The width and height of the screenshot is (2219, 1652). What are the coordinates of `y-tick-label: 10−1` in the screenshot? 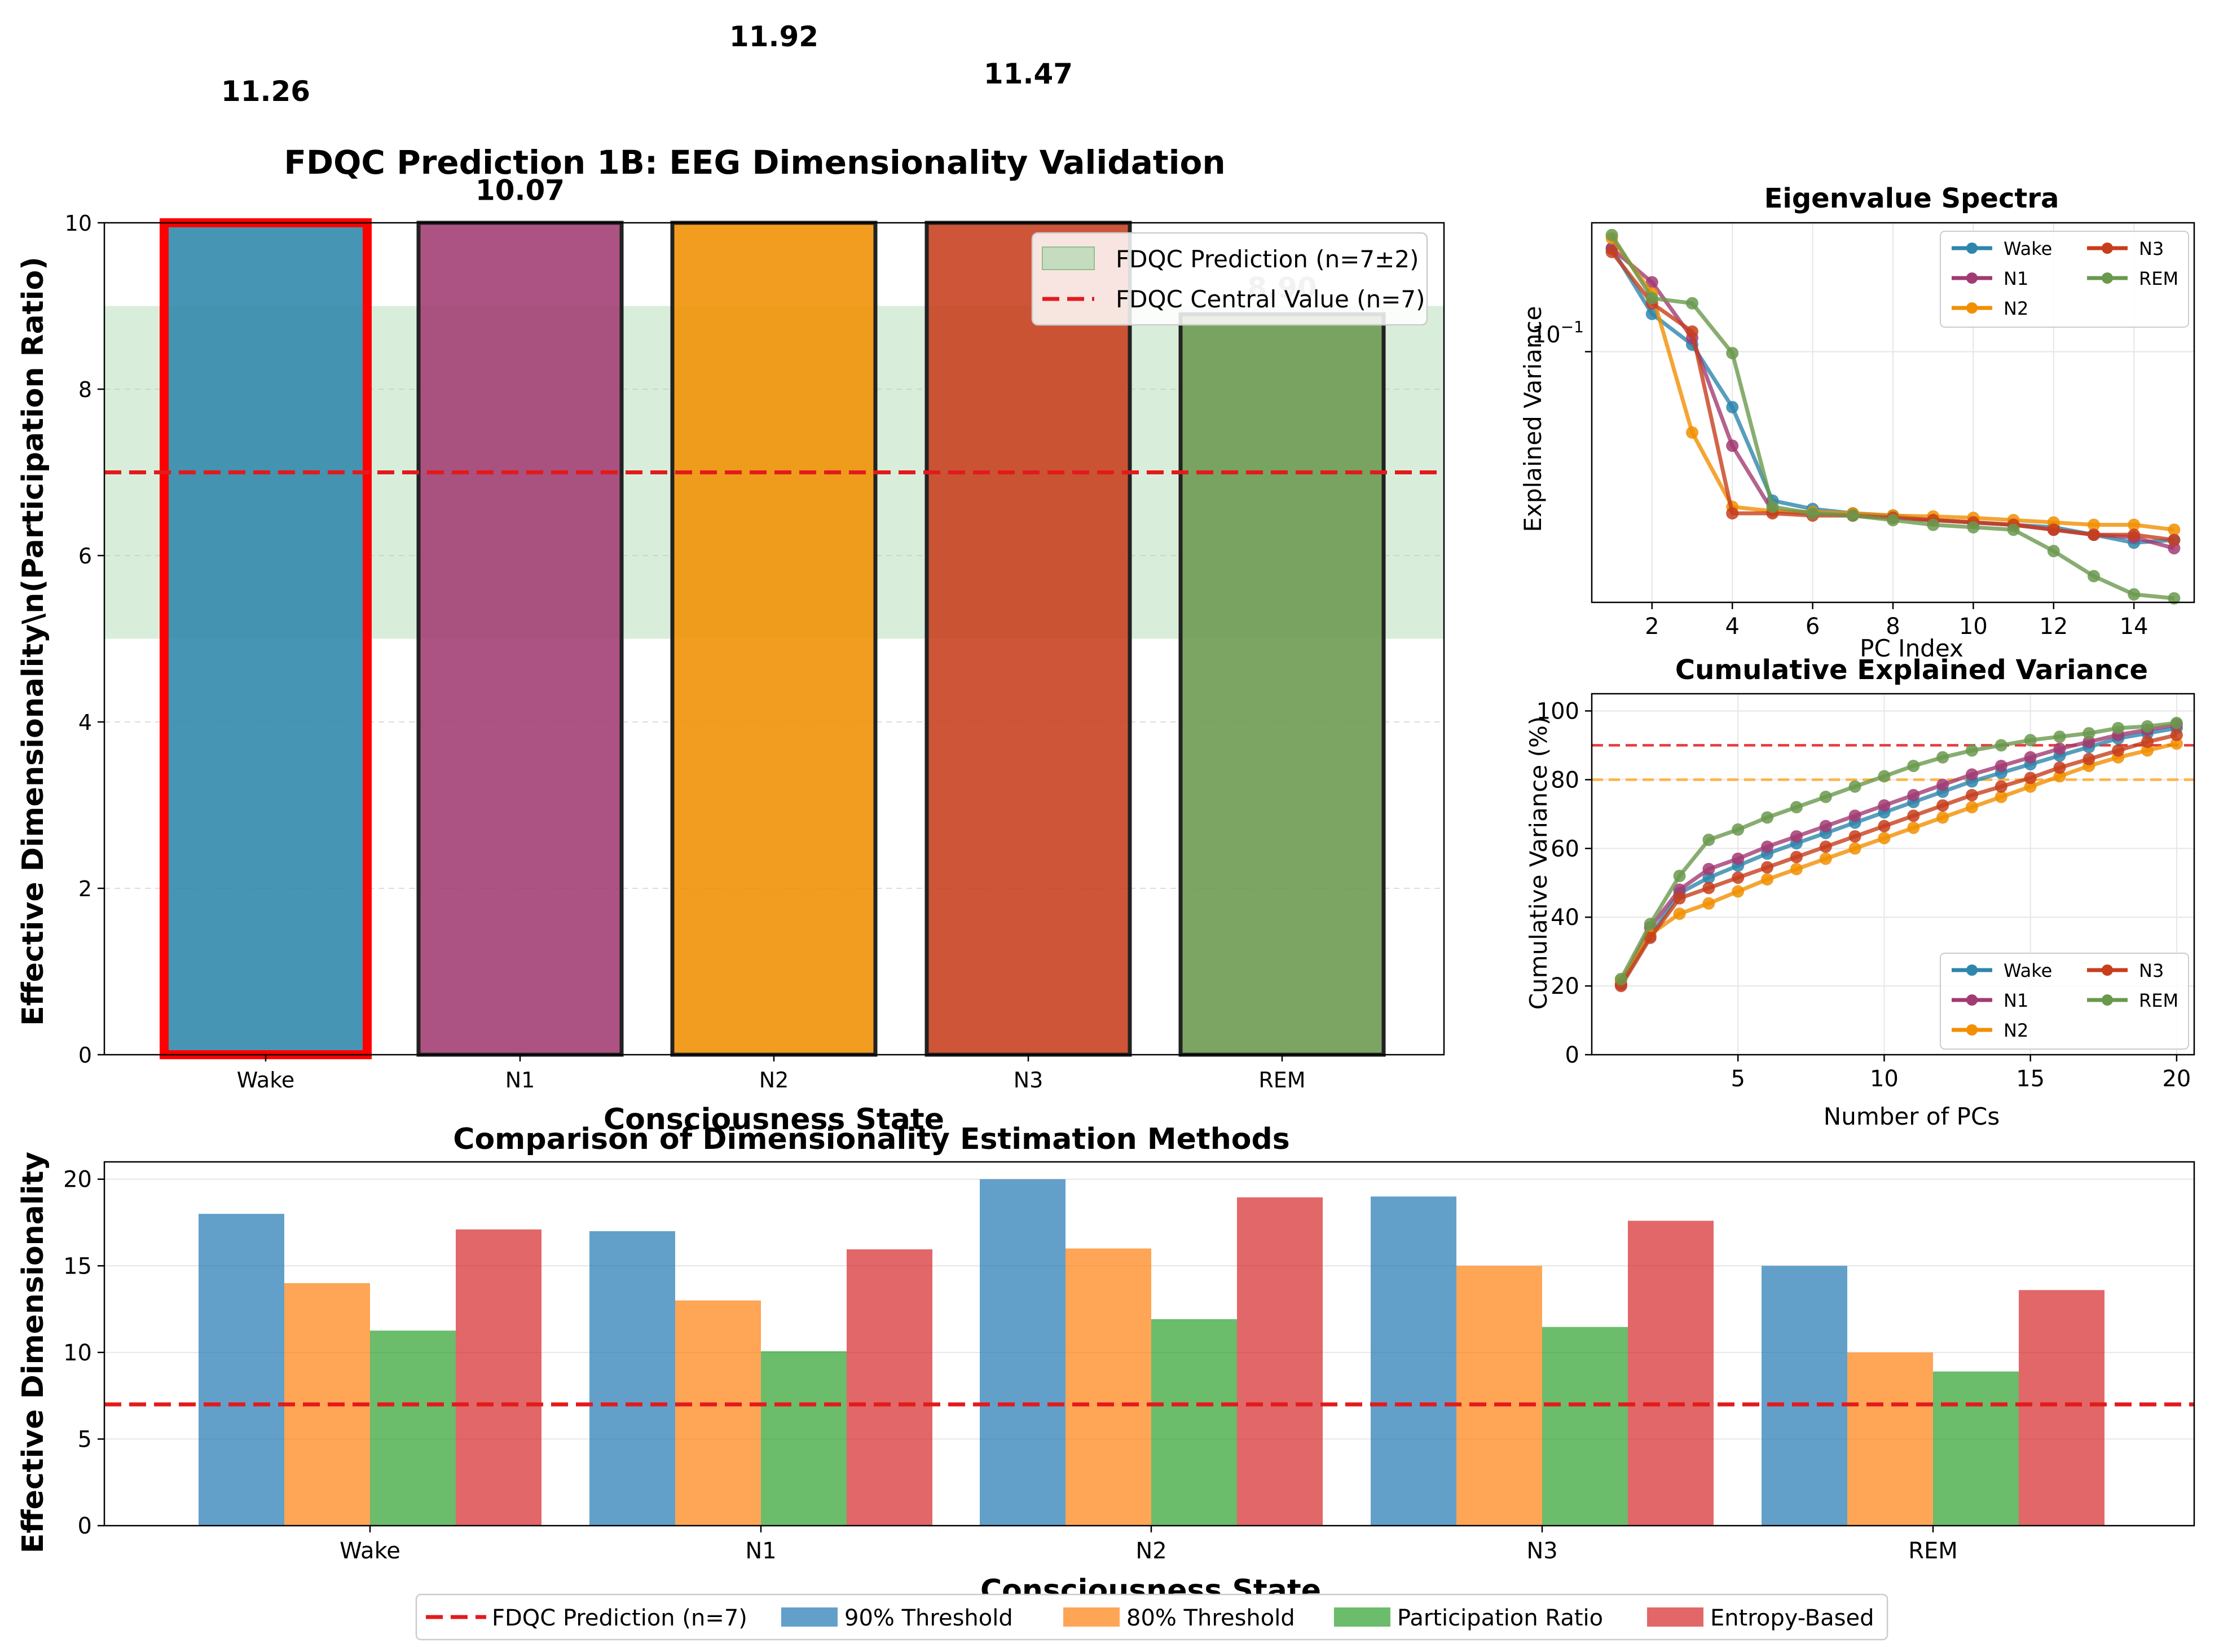 It's located at (1558, 333).